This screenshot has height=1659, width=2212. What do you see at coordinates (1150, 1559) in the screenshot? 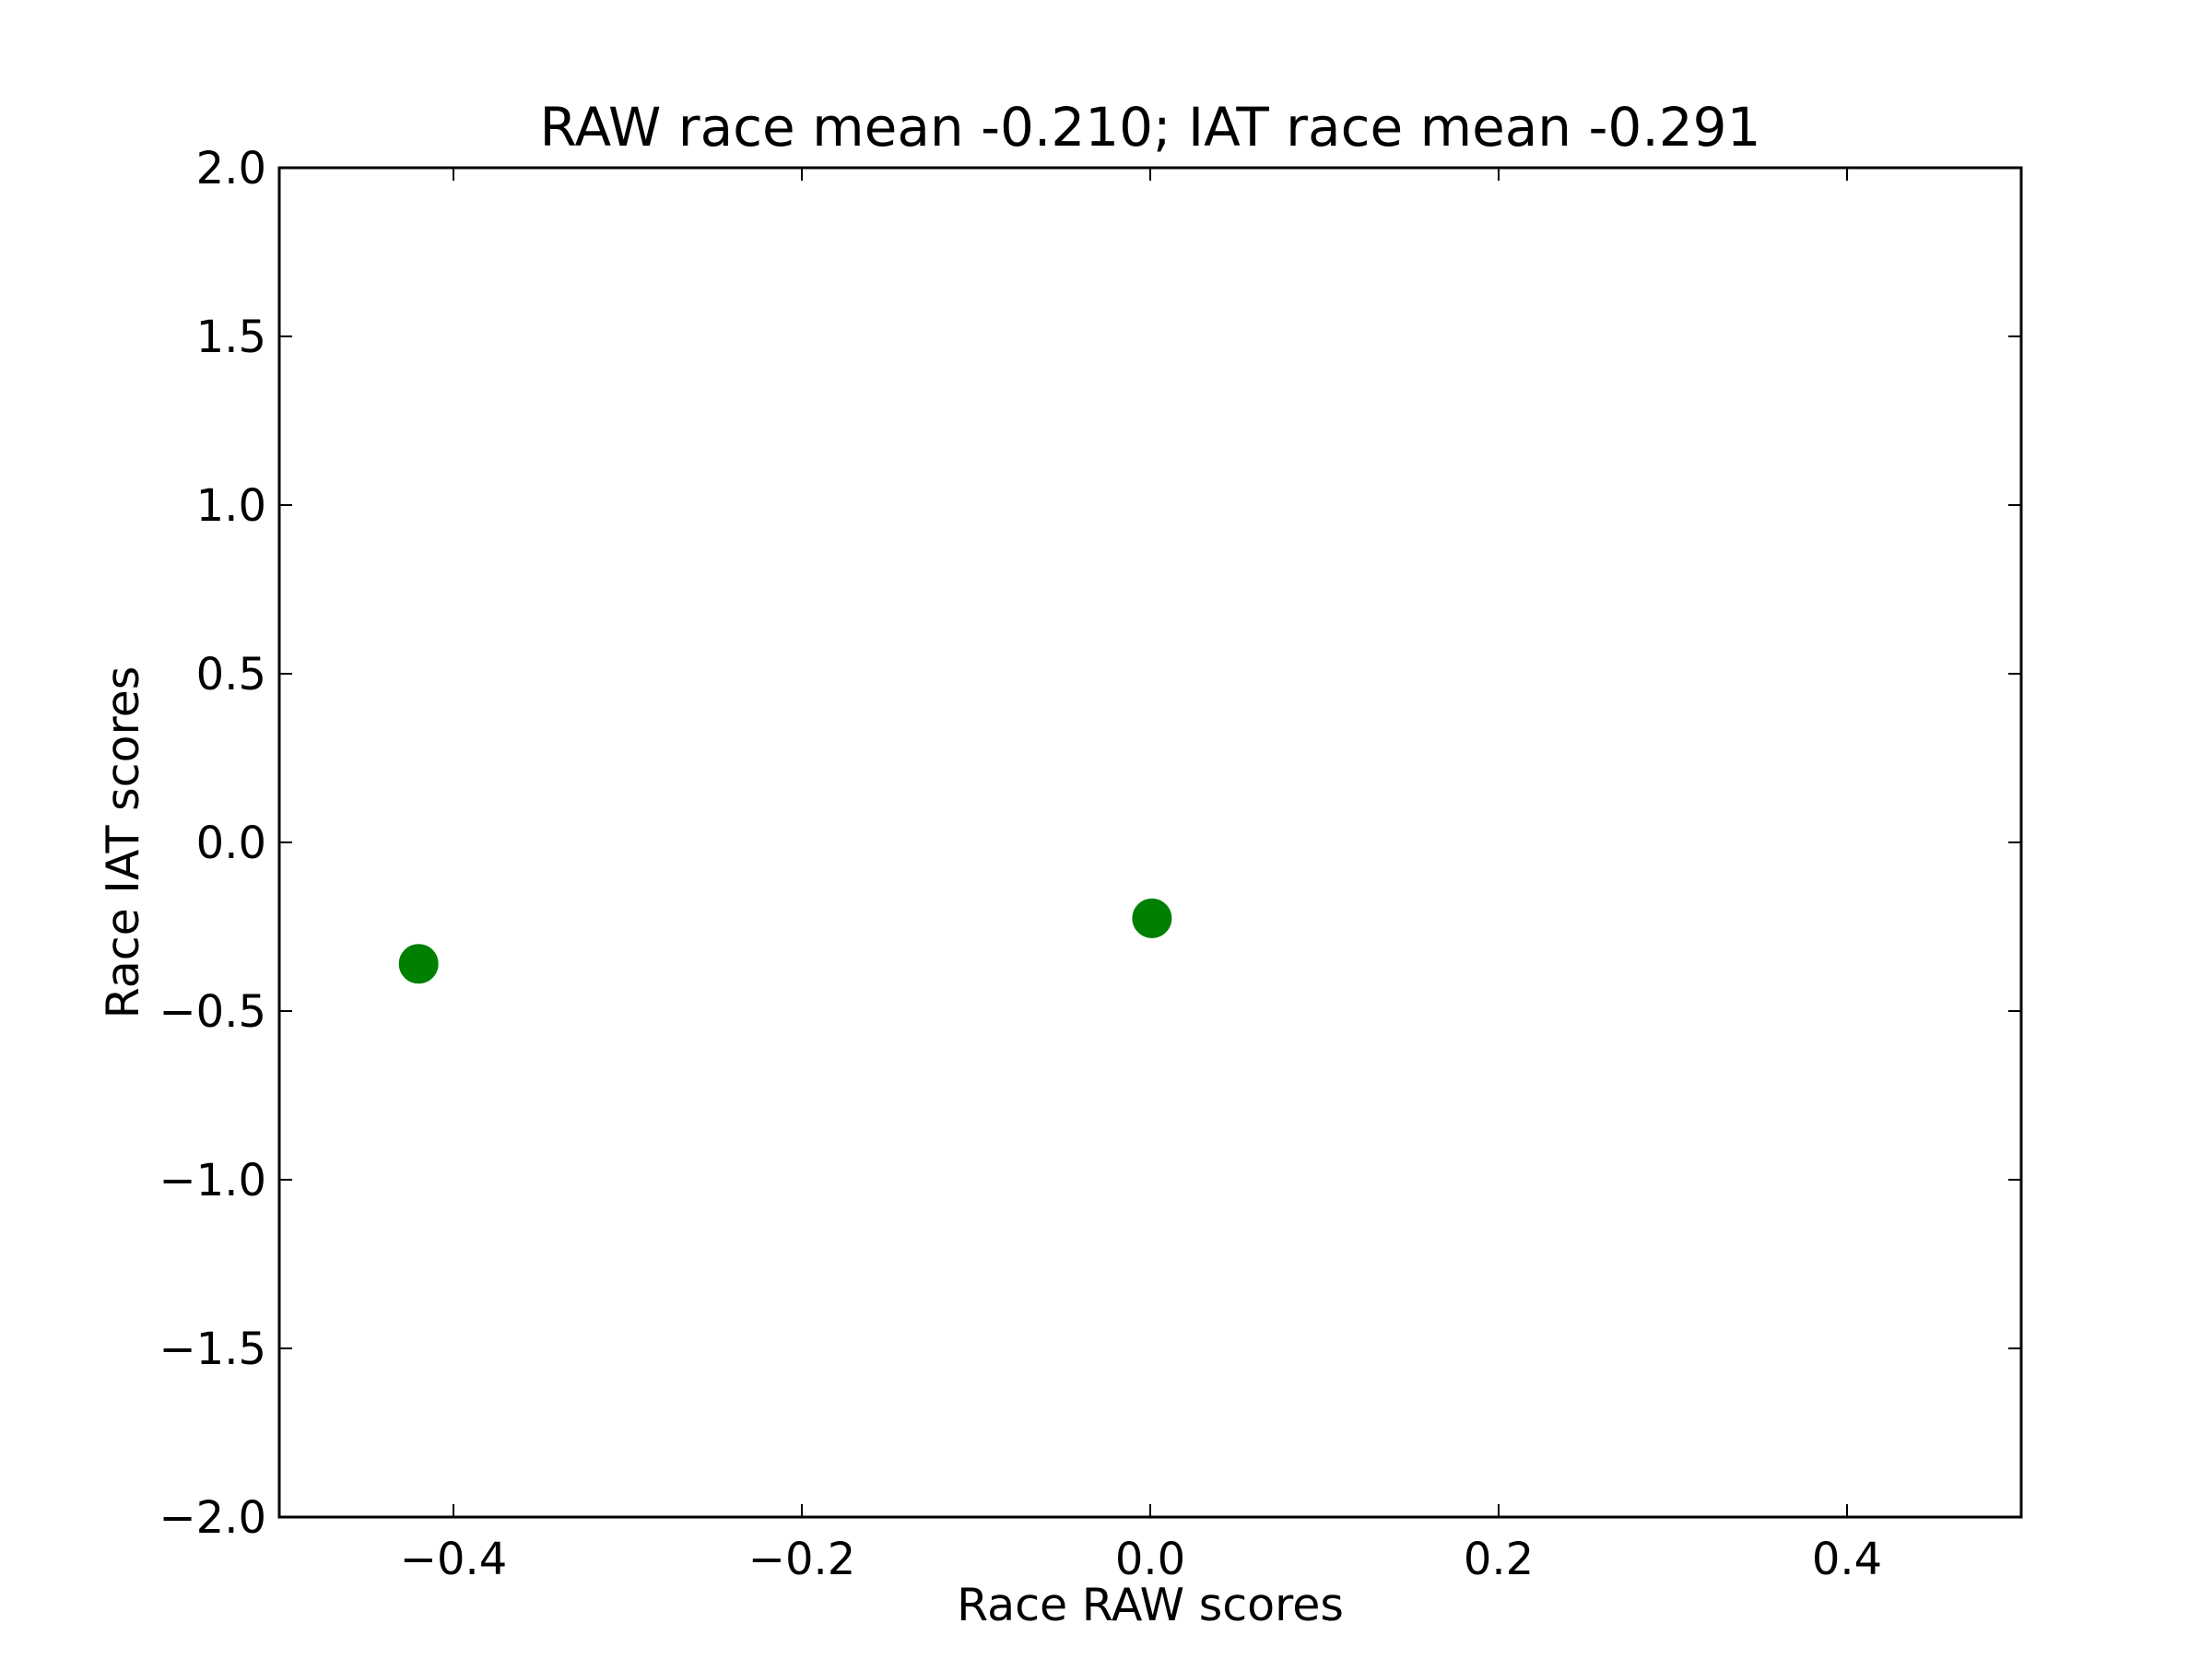
I see `x-tick-label: 0.0` at bounding box center [1150, 1559].